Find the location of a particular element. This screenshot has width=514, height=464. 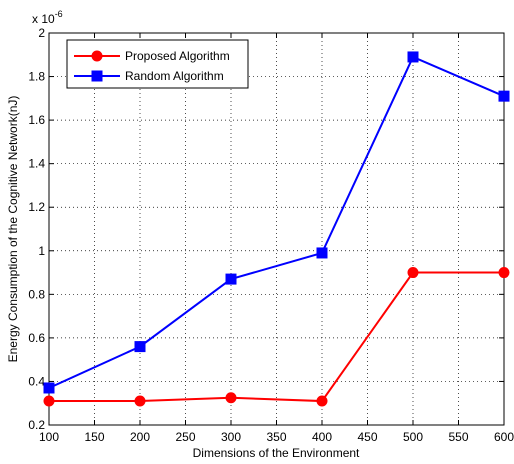

legend-label-proposed: Proposed Algorithm is located at coordinates (177, 56).